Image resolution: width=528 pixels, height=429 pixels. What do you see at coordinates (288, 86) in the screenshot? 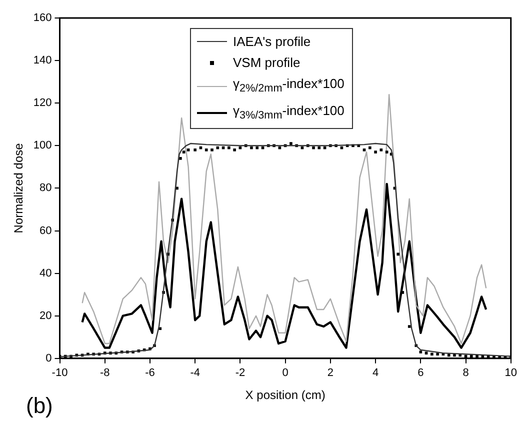
I see `legend-label: γ$_{2%/2mm}$-index*100` at bounding box center [288, 86].